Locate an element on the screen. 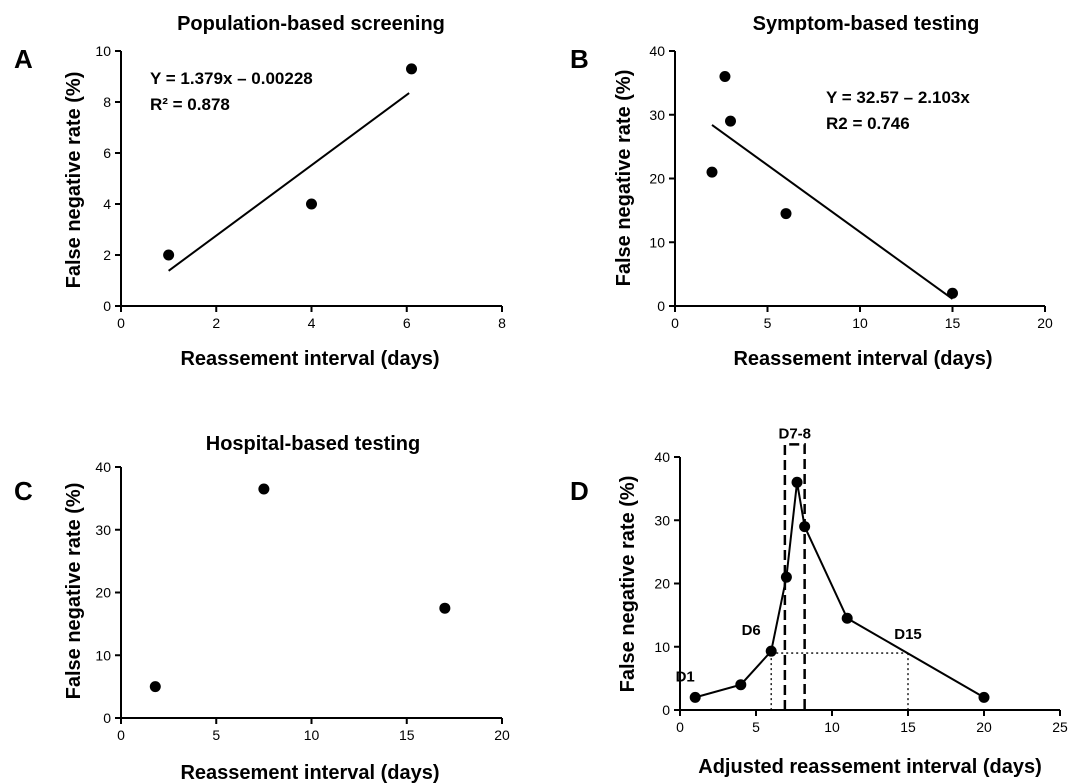 Image resolution: width=1081 pixels, height=784 pixels. panel-b-x-tick-label: 5 is located at coordinates (768, 323).